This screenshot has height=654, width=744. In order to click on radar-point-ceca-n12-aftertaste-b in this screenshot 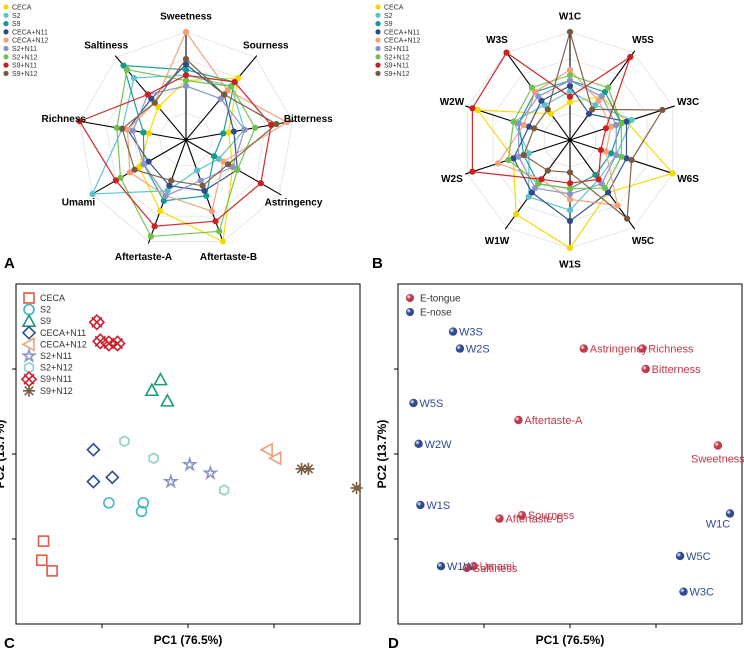, I will do `click(211, 211)`.